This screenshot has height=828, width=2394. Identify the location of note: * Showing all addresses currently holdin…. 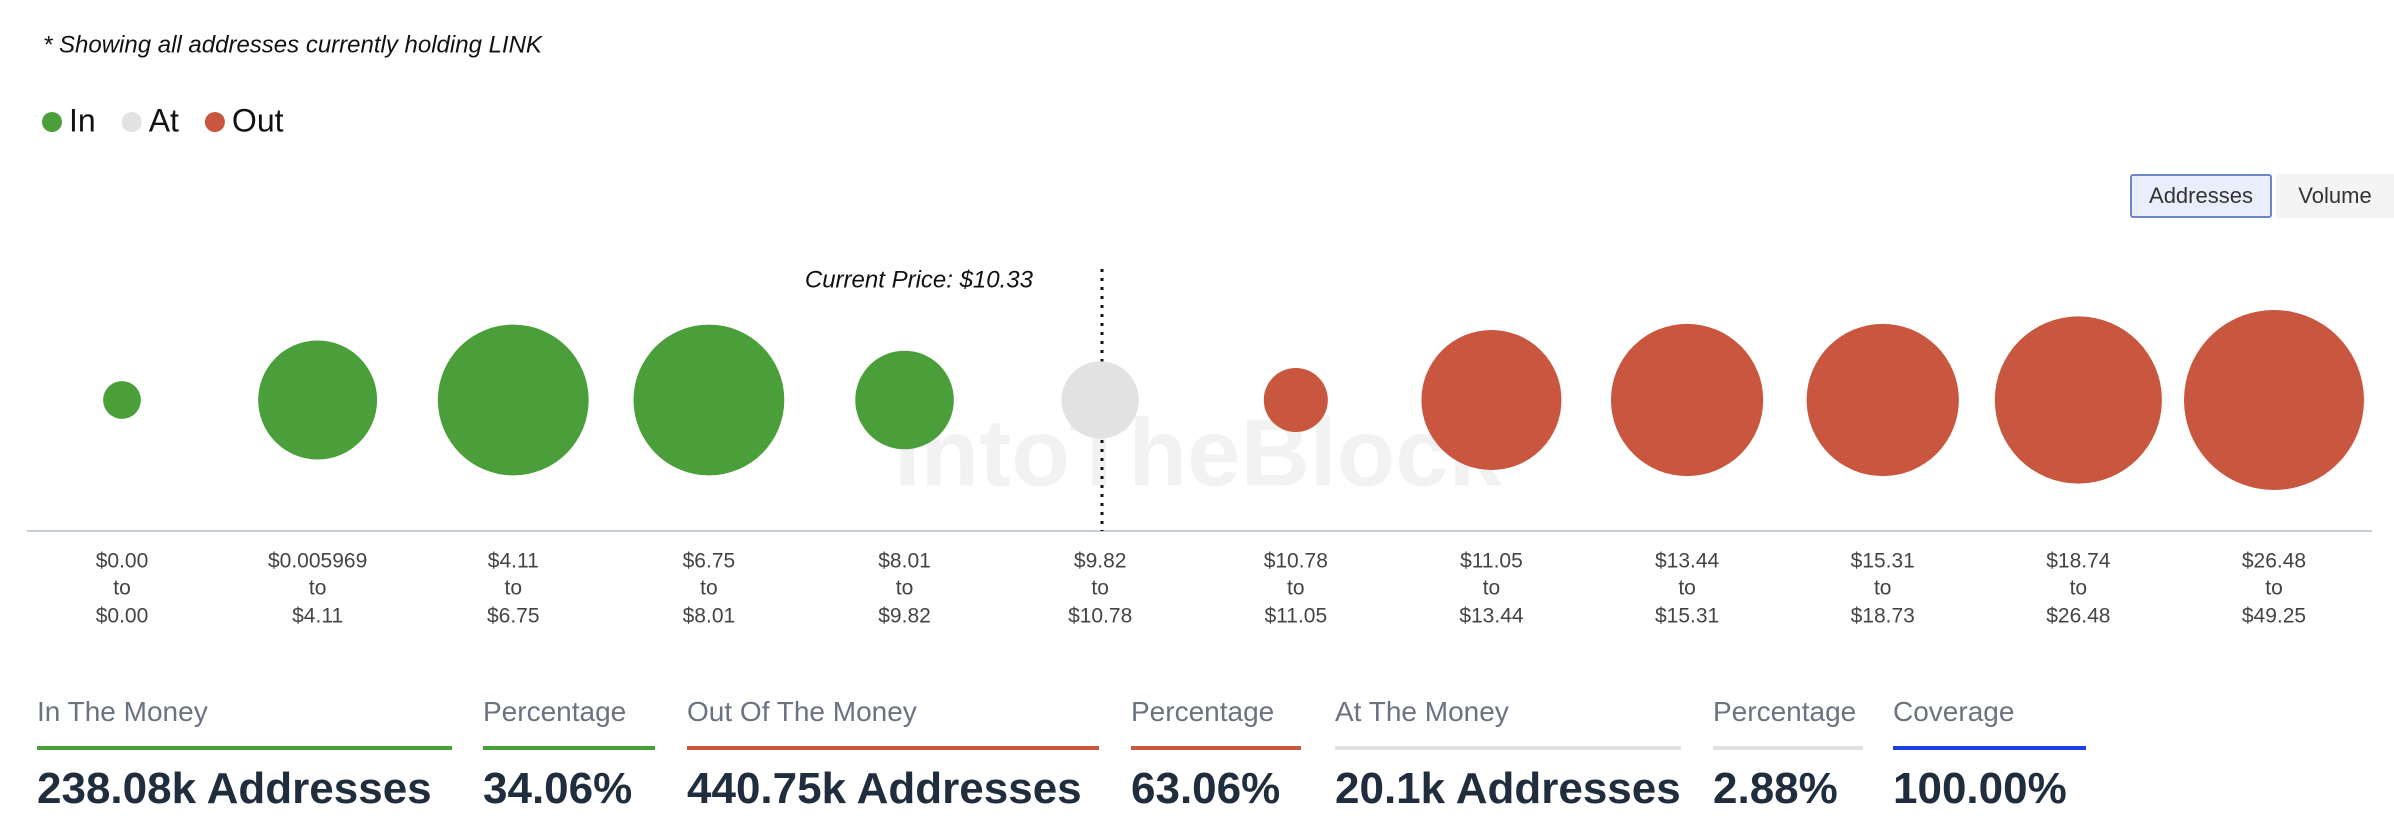
(293, 44).